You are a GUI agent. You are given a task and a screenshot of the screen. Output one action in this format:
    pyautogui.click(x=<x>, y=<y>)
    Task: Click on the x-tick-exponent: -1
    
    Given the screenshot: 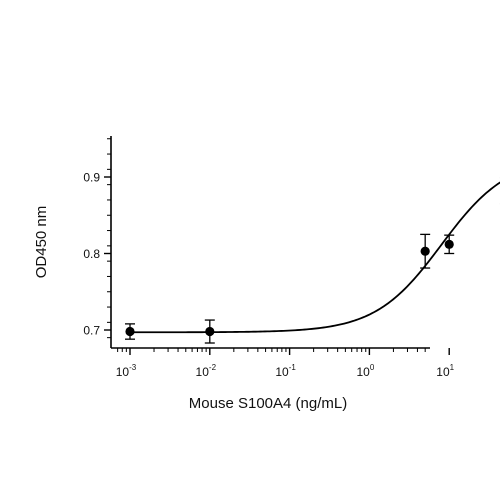 What is the action you would take?
    pyautogui.click(x=293, y=367)
    